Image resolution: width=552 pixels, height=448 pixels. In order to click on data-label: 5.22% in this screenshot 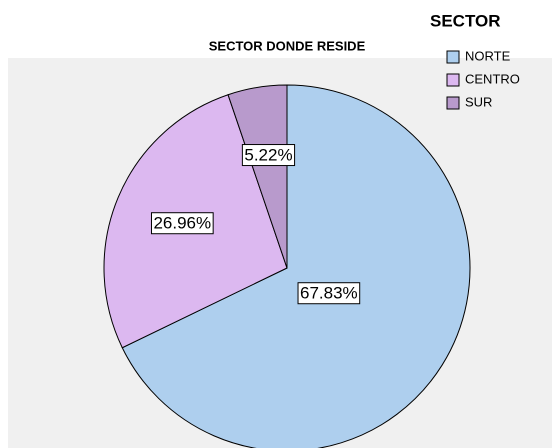, I will do `click(268, 155)`.